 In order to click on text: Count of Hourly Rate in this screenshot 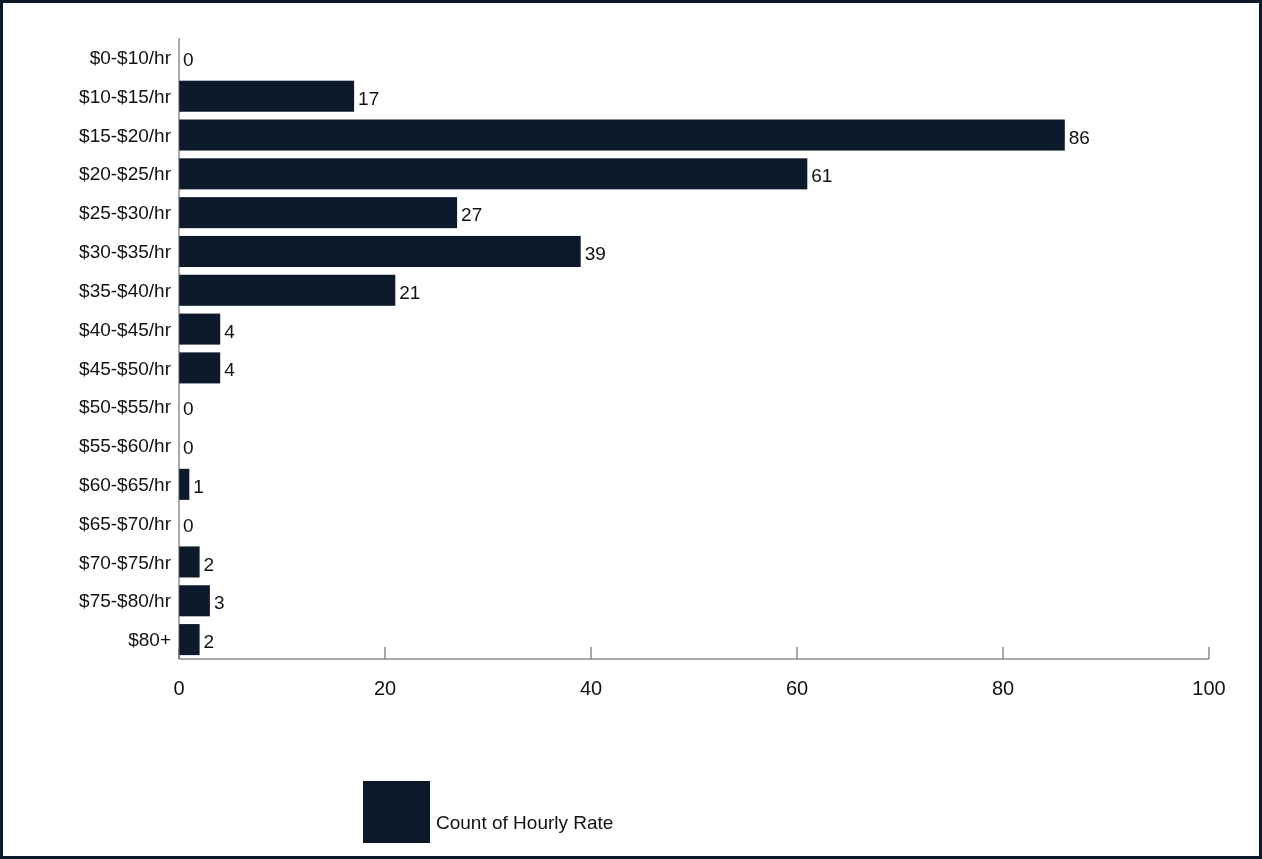, I will do `click(525, 822)`.